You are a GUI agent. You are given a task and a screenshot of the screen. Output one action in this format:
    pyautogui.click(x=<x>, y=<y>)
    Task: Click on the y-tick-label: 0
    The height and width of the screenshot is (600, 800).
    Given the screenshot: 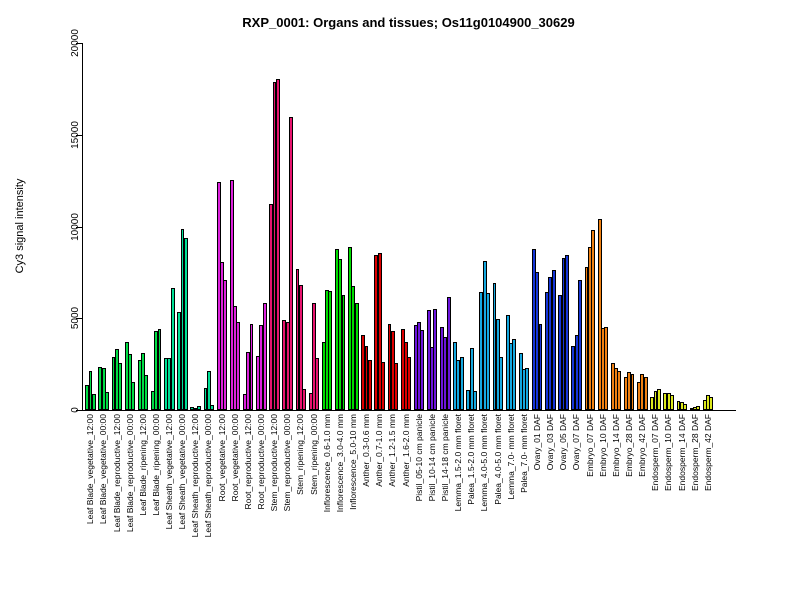 What is the action you would take?
    pyautogui.click(x=75, y=410)
    